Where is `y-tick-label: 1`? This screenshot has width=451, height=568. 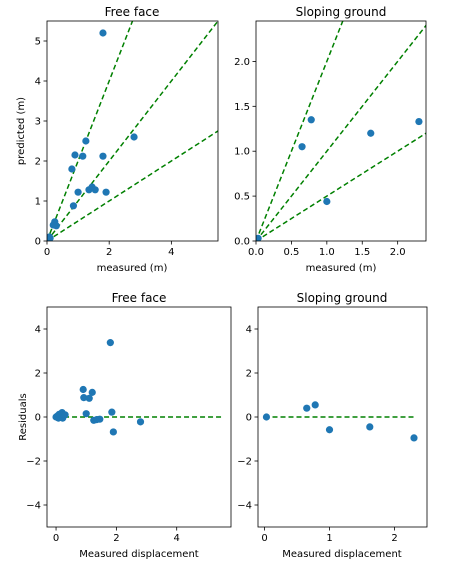
y-tick-label: 1 is located at coordinates (38, 202).